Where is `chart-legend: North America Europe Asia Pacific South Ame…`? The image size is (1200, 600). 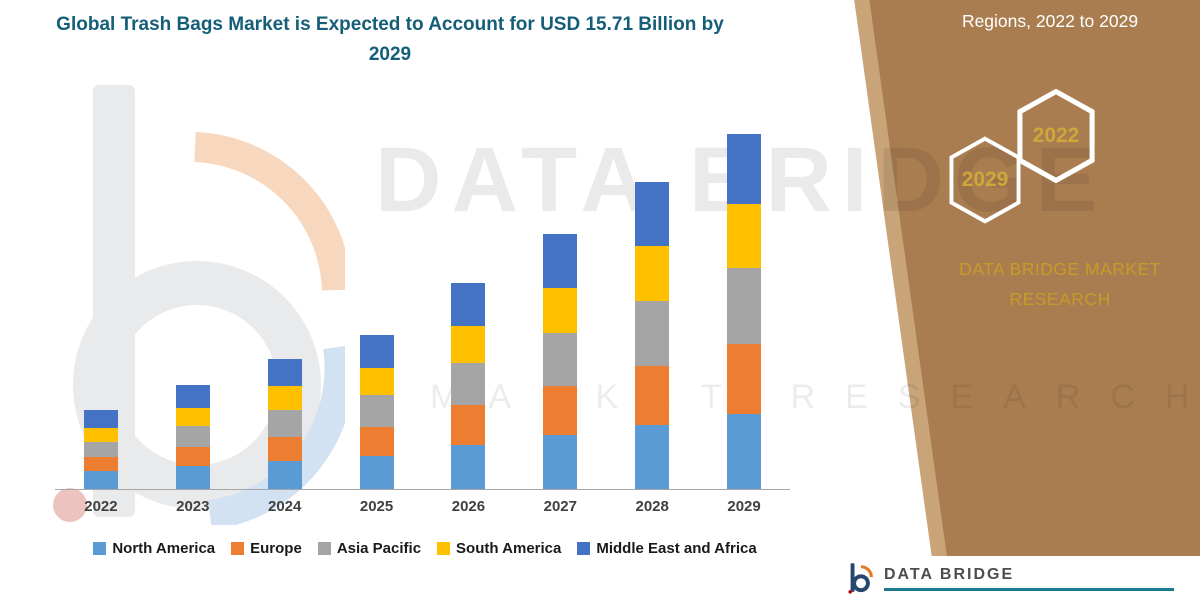
chart-legend: North America Europe Asia Pacific South Ame… is located at coordinates (425, 548).